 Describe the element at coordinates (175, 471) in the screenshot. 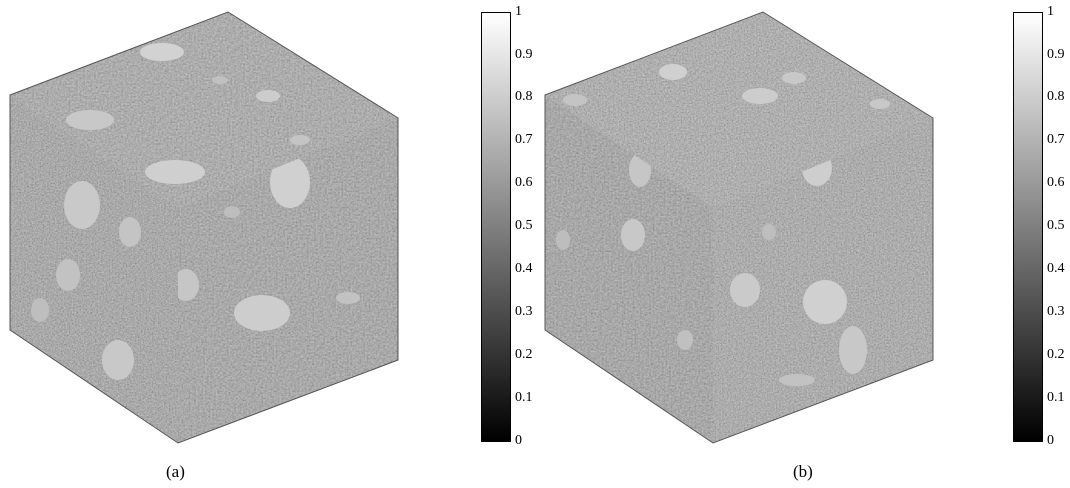

I see `caption: (a)` at that location.